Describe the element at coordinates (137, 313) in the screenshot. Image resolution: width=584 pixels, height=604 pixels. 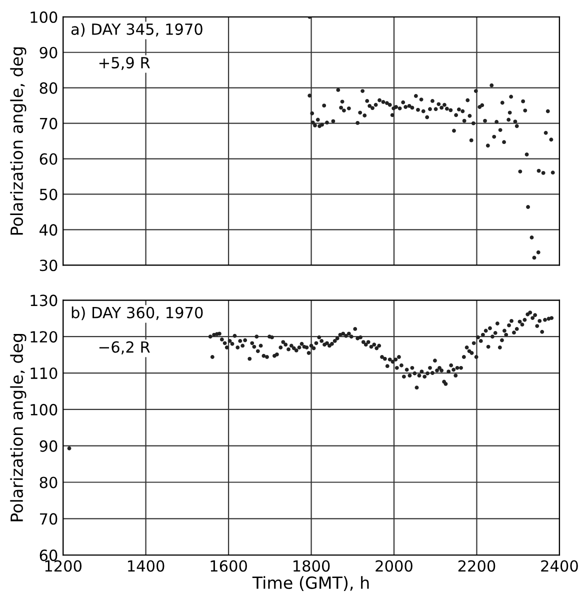
I see `annotation: b) DAY 360, 1970` at that location.